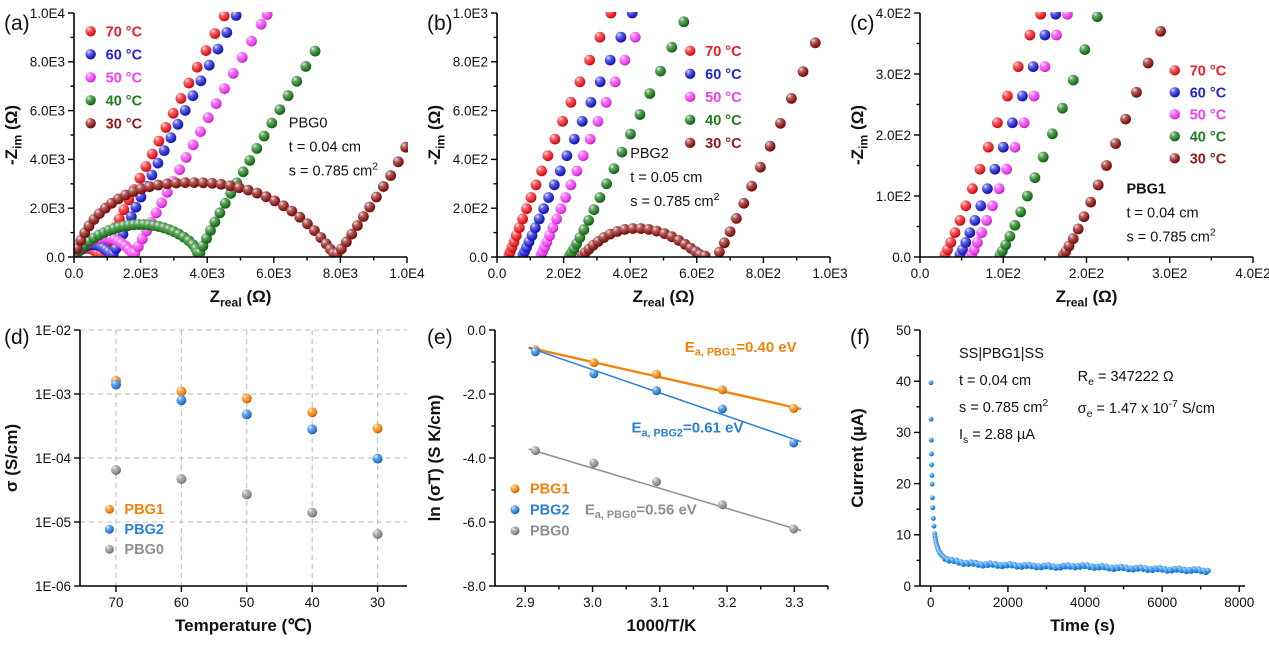 This screenshot has width=1269, height=648. I want to click on x-tick-label: 1.0E2, so click(1003, 273).